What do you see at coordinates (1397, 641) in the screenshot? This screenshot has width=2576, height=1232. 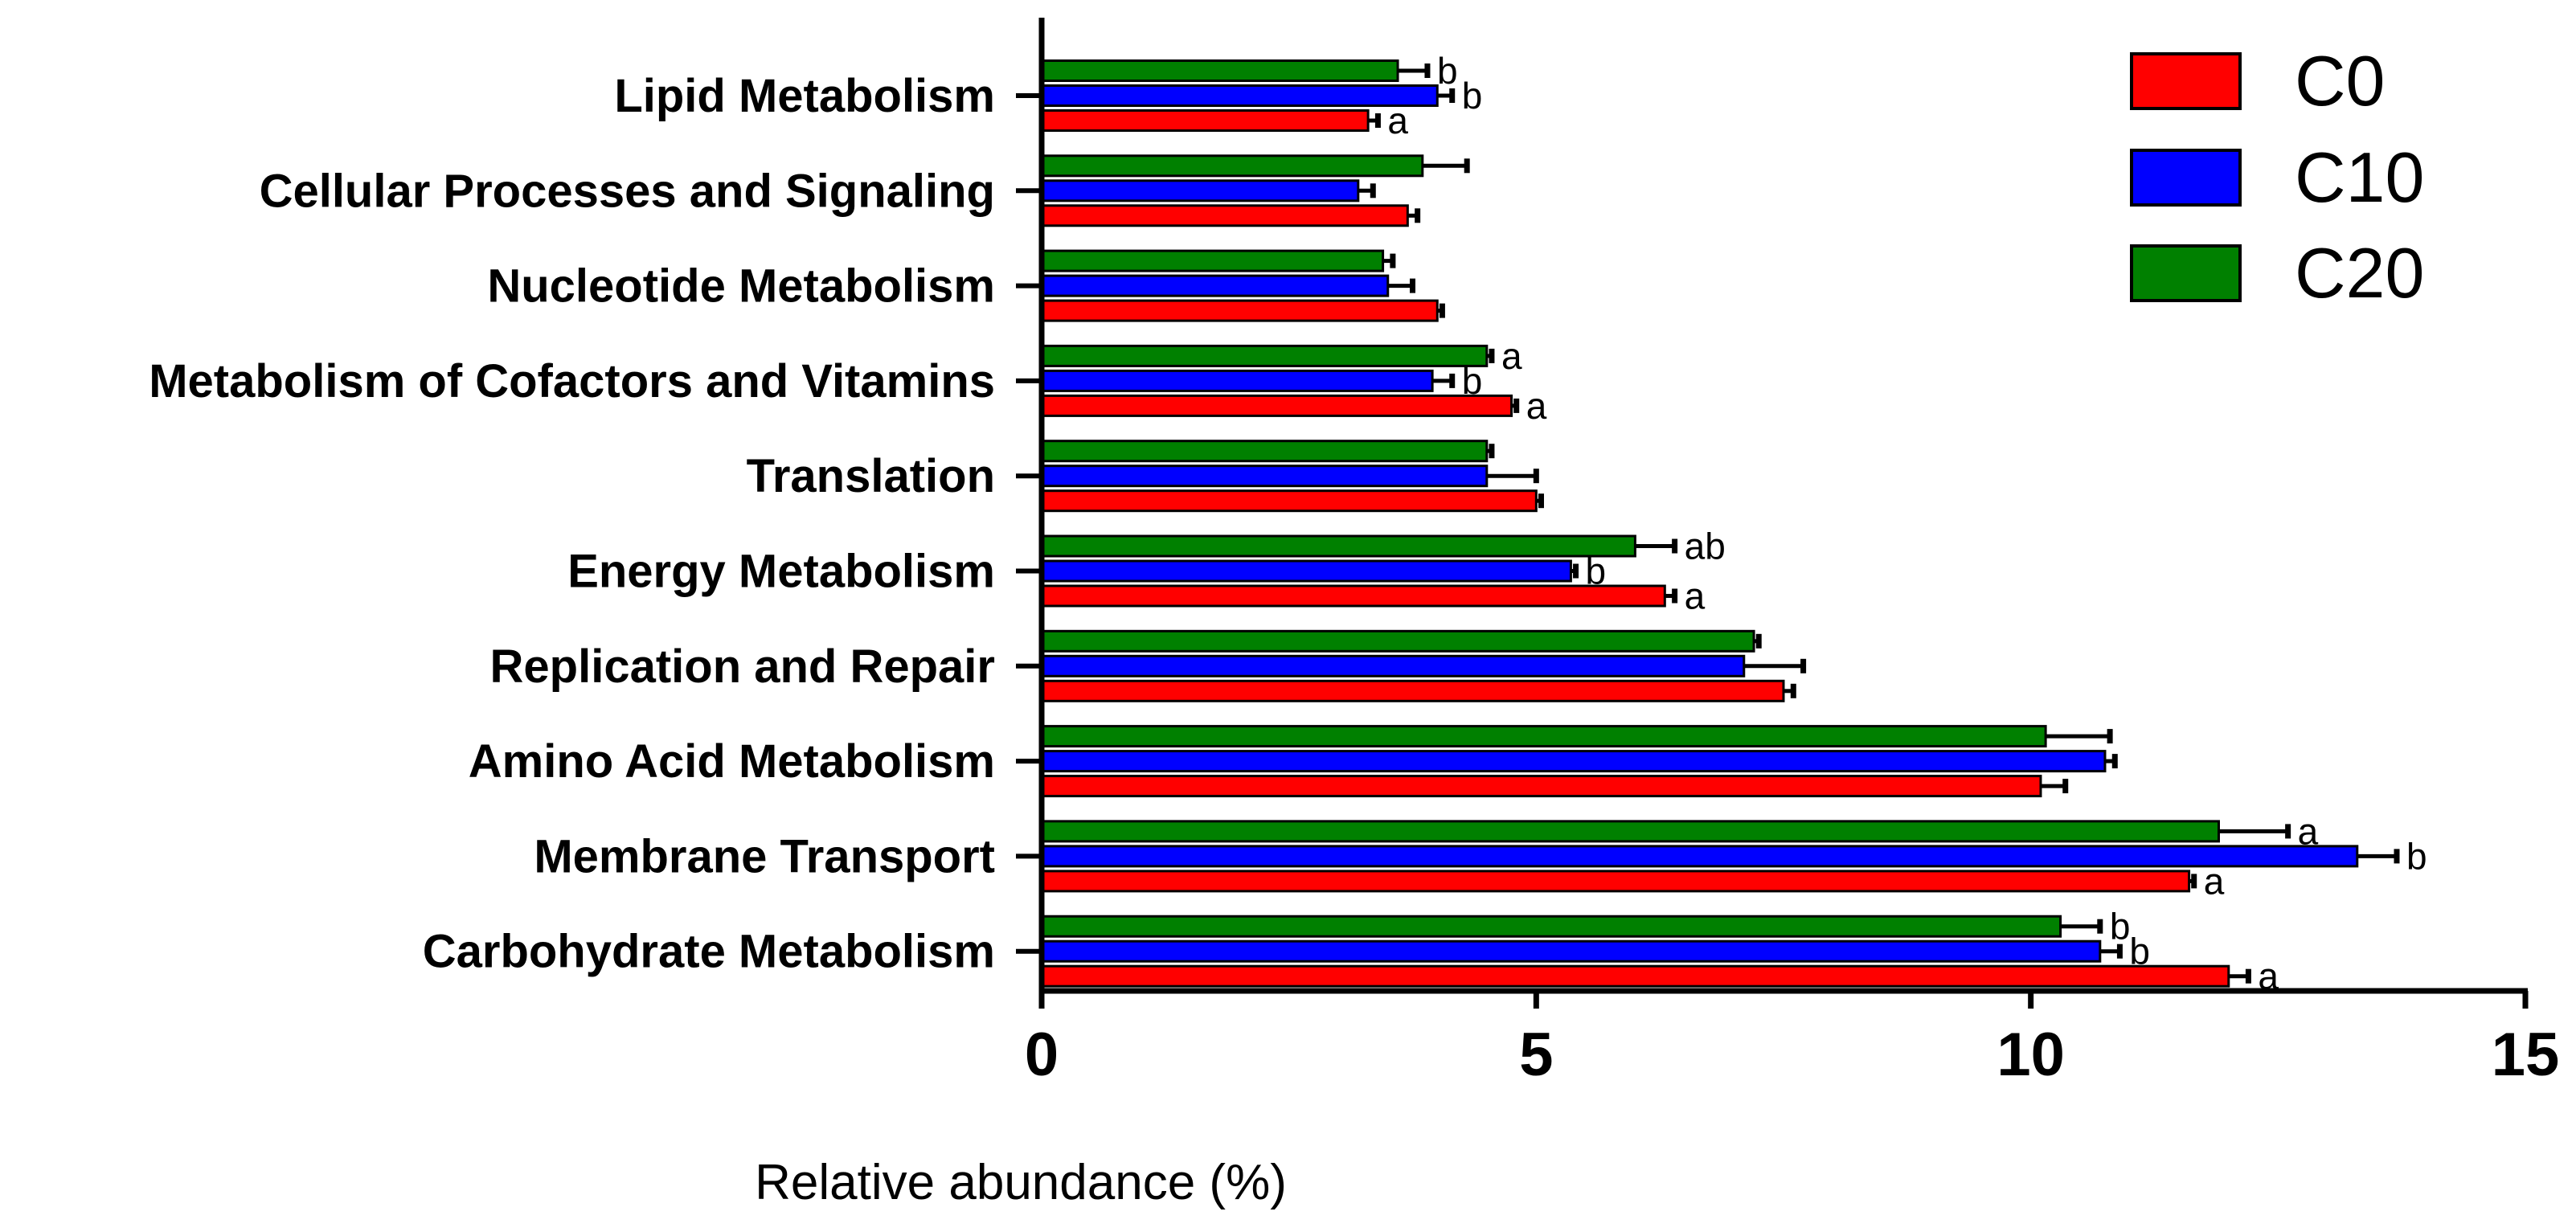 I see `bar-c20-replication-and-repair` at bounding box center [1397, 641].